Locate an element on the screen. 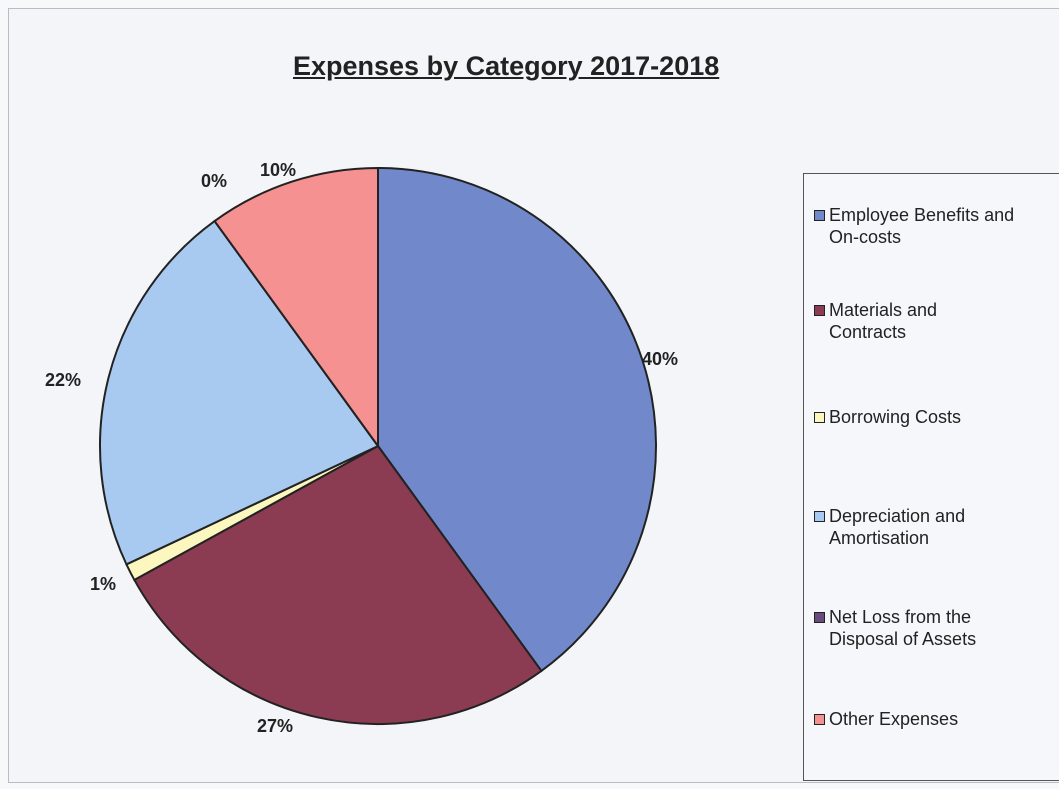  pie-slice-depreciation-and-amortisation is located at coordinates (239, 392).